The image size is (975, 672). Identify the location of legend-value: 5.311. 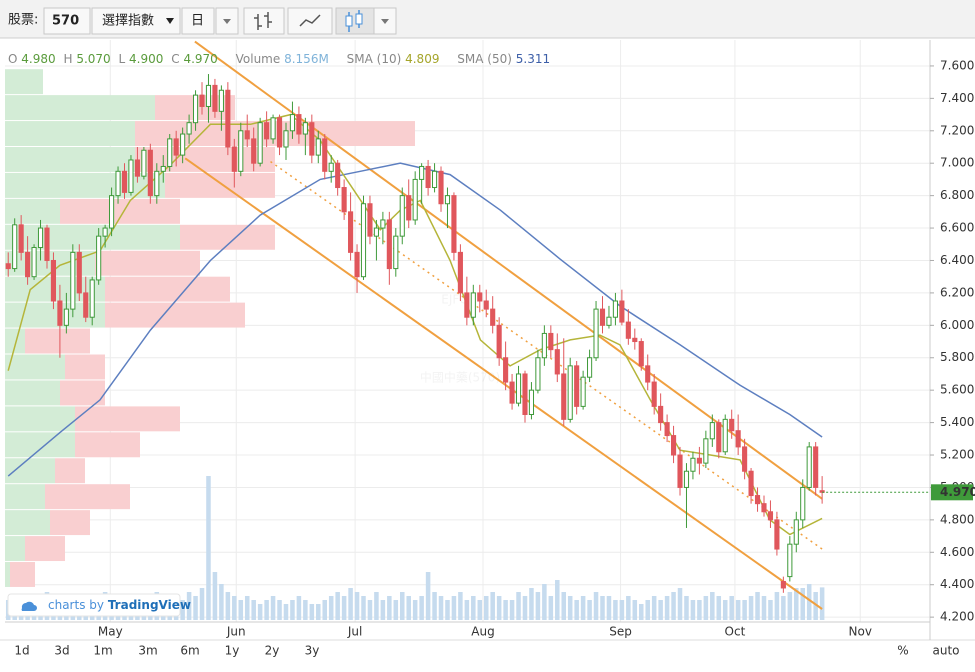
(533, 59).